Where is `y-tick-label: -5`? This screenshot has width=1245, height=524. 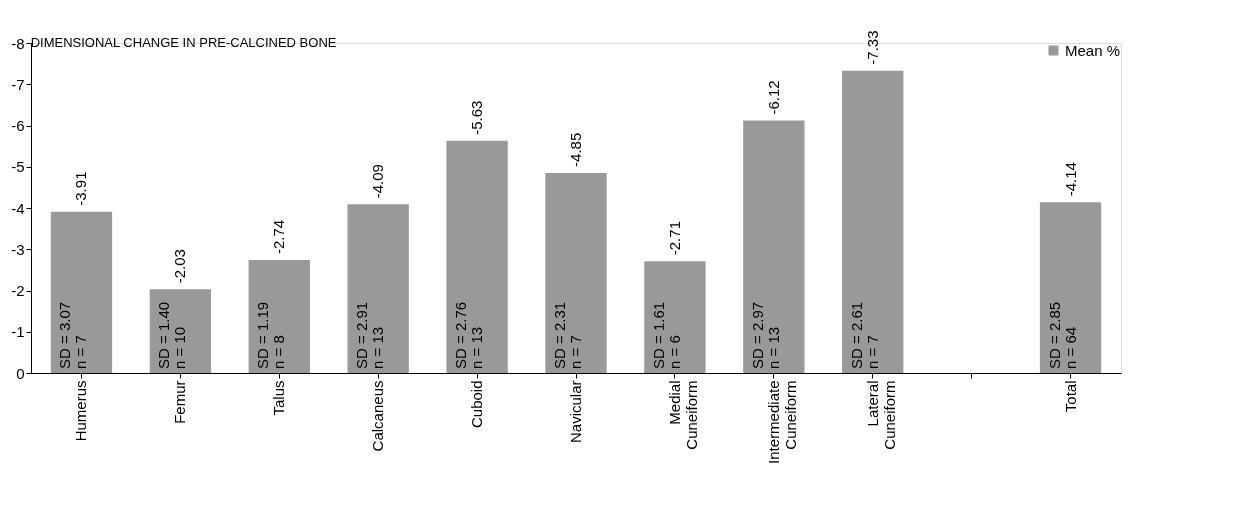 y-tick-label: -5 is located at coordinates (18, 167).